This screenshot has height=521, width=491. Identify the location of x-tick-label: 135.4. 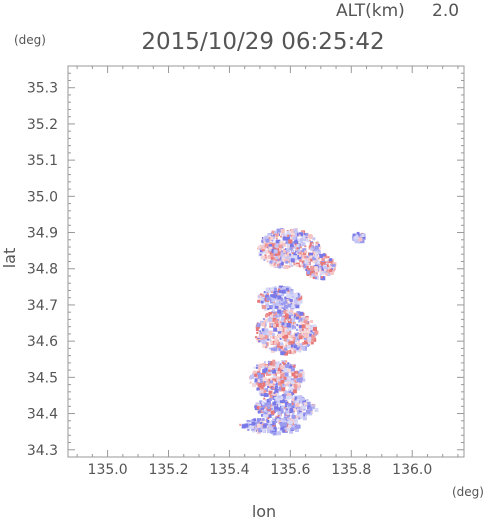
(229, 470).